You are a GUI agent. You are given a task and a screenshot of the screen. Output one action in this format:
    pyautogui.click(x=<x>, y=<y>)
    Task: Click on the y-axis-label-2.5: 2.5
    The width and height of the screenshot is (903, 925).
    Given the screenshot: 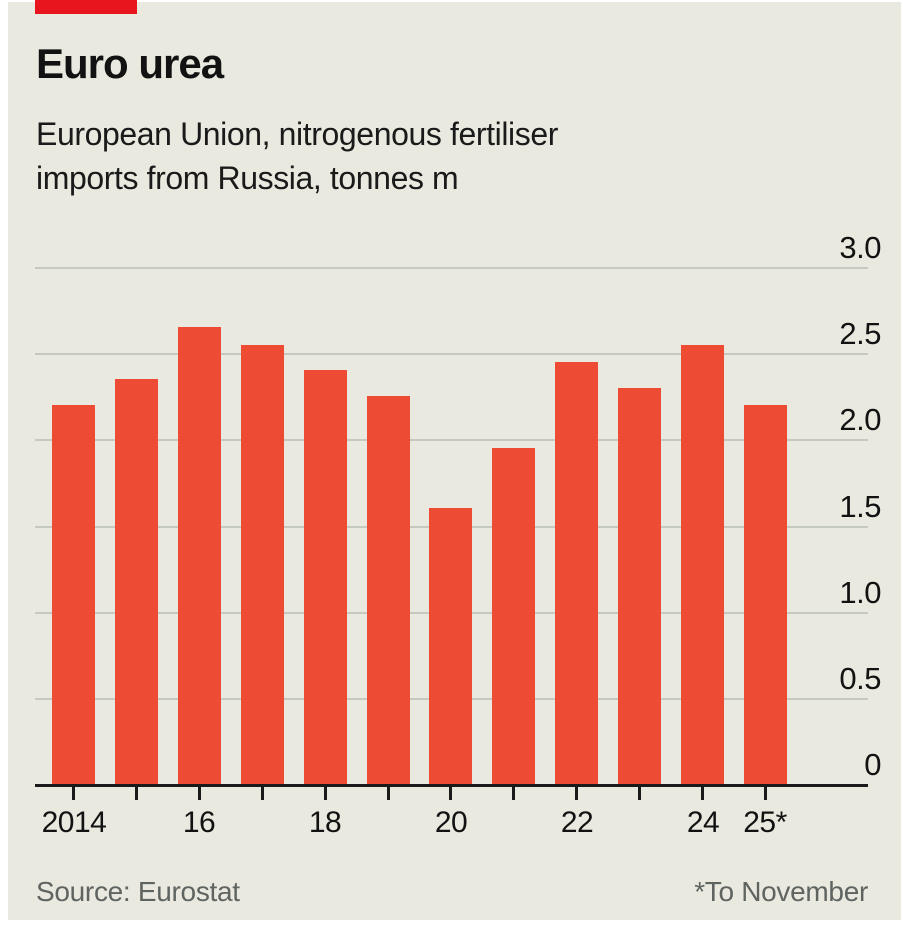 What is the action you would take?
    pyautogui.click(x=860, y=333)
    